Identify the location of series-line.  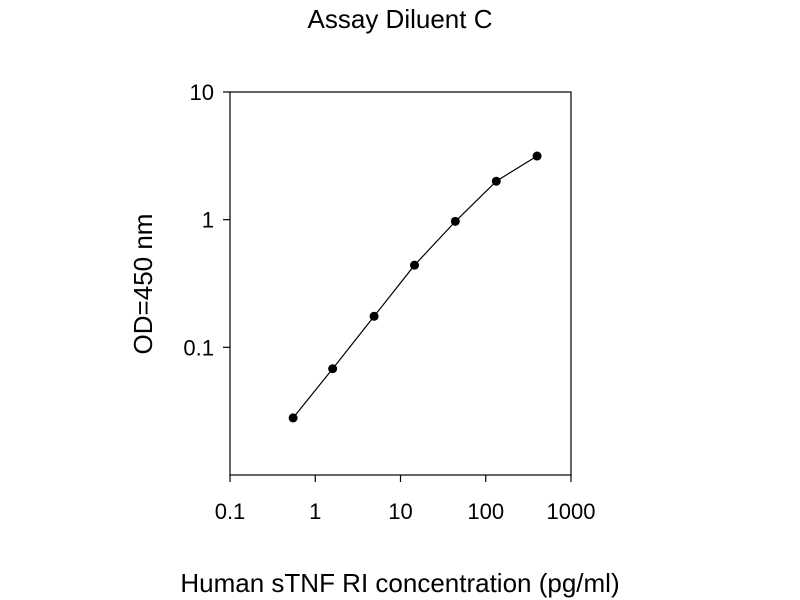
(415, 287).